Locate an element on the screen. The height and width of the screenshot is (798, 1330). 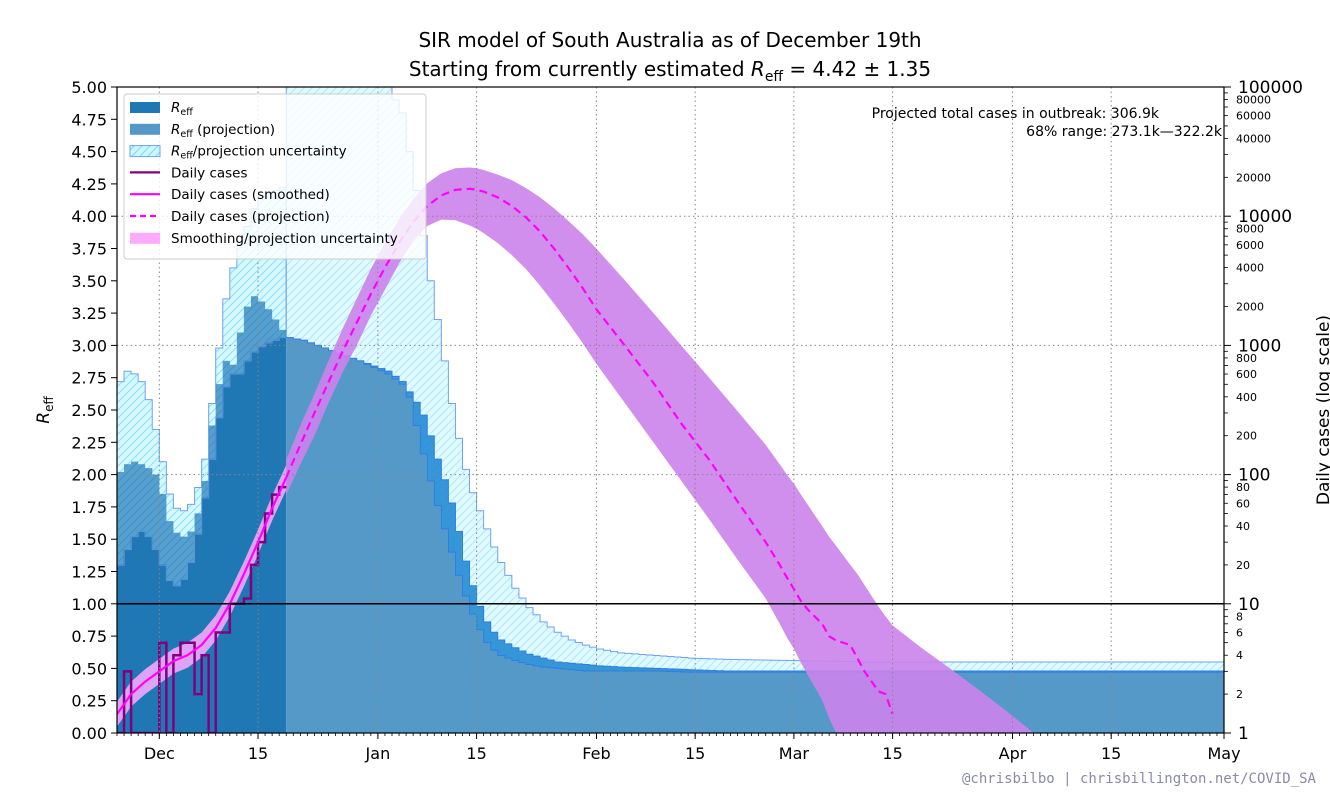
x-tick-label: Dec is located at coordinates (159, 753).